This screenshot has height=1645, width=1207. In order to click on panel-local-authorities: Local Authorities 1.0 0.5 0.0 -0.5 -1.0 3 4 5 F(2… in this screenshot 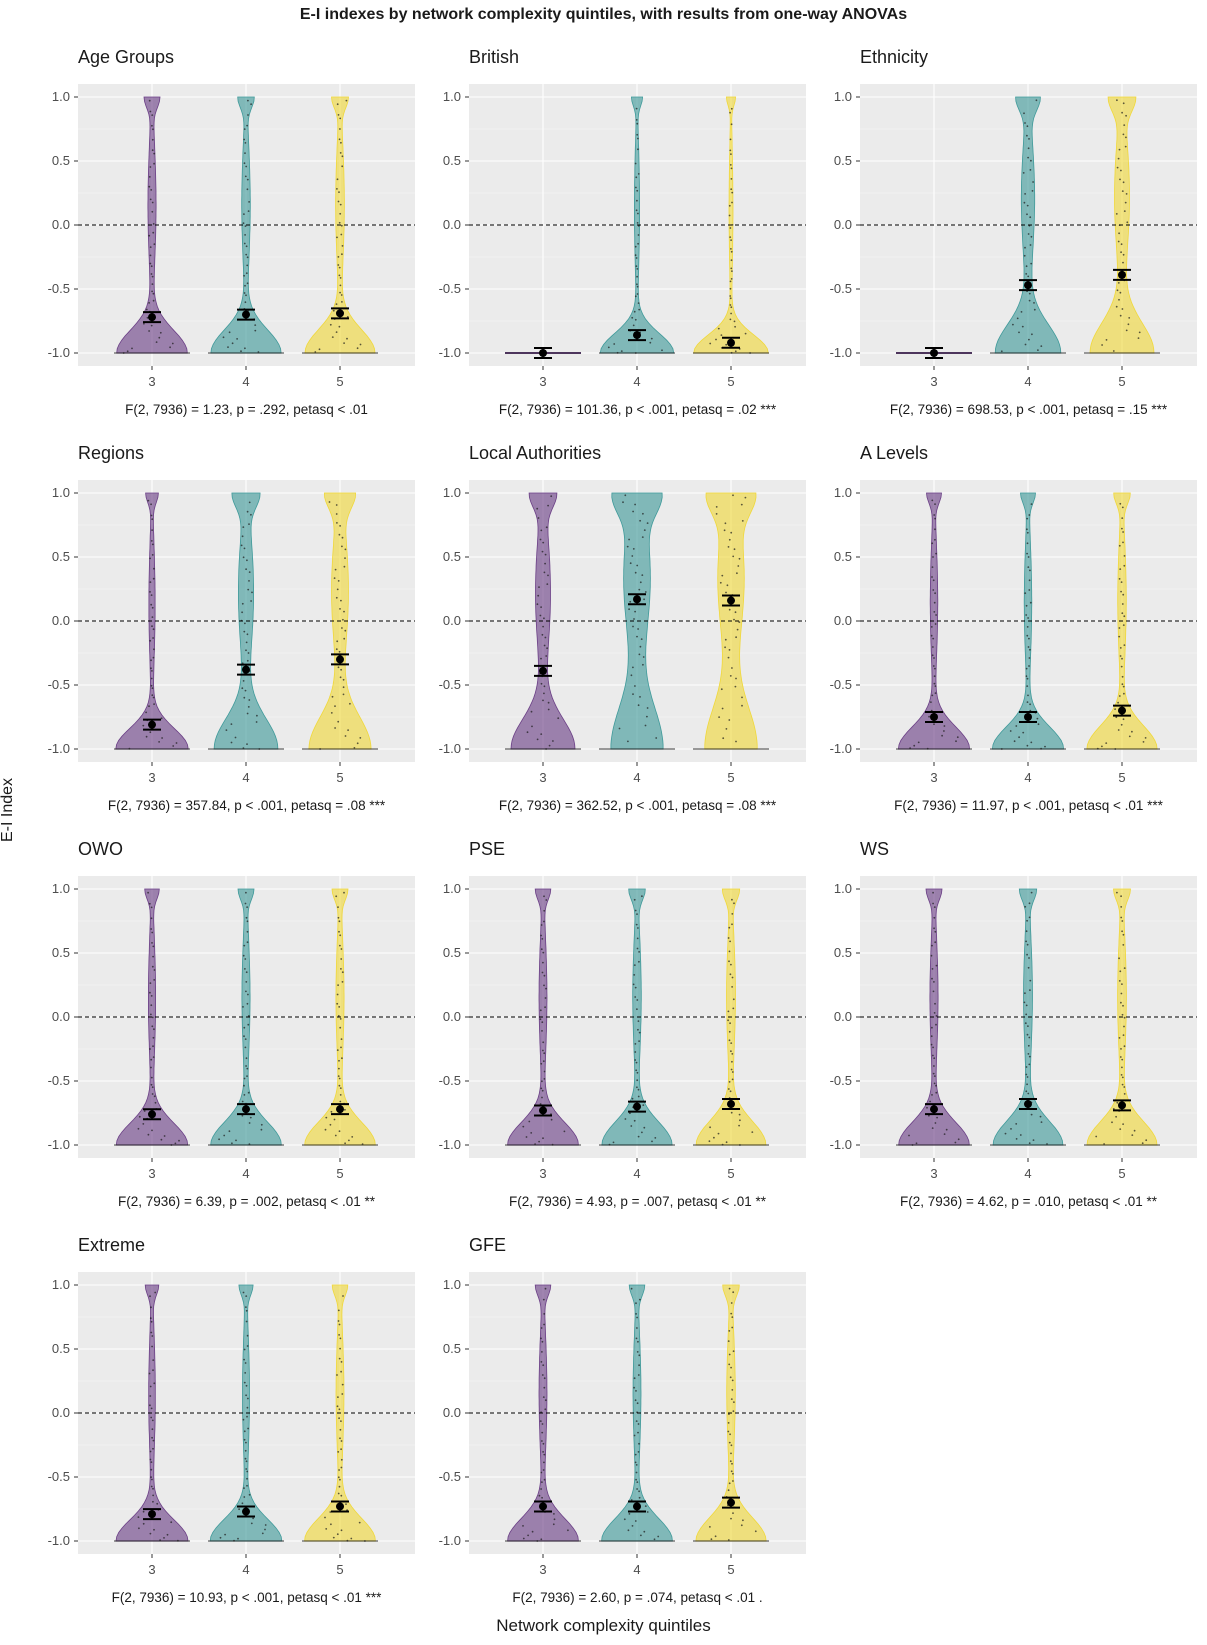, I will do `click(622, 628)`.